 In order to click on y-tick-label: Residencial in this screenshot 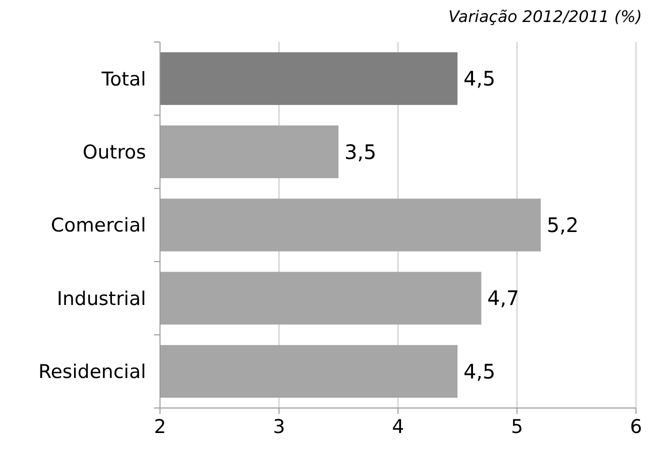, I will do `click(92, 372)`.